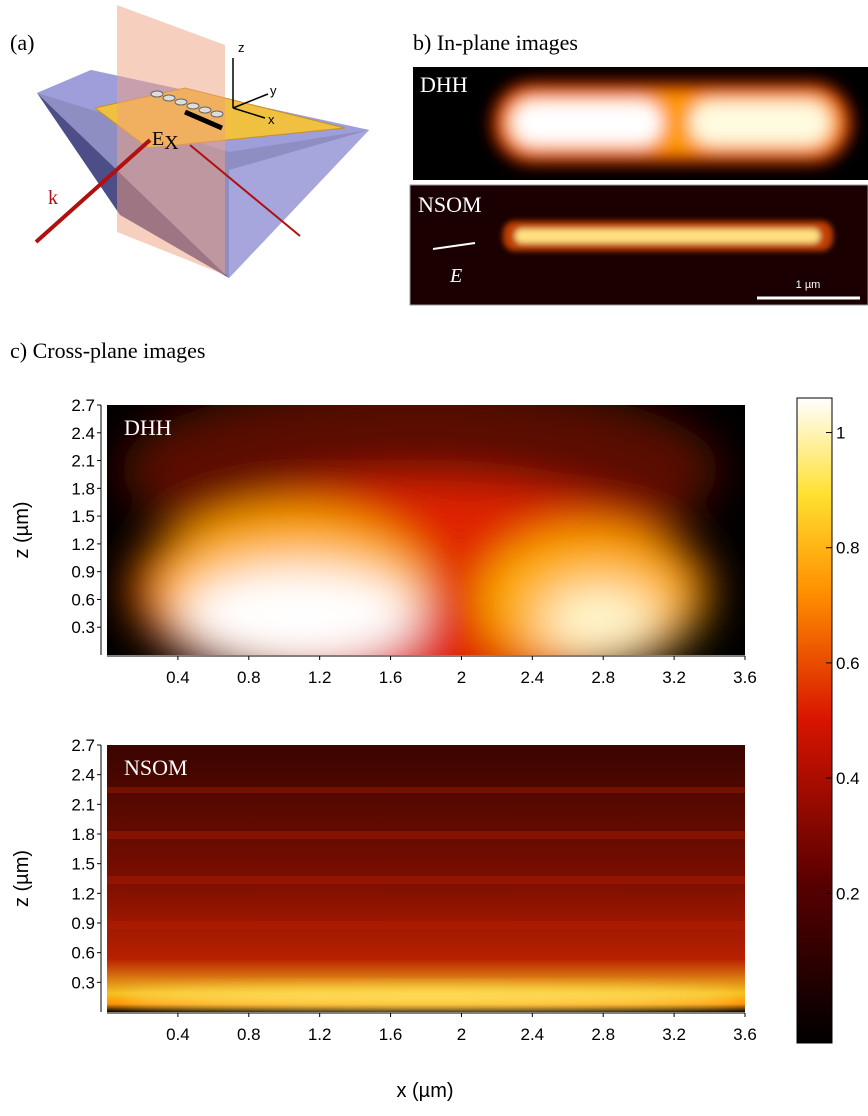 The image size is (868, 1116). What do you see at coordinates (848, 663) in the screenshot?
I see `colorbar-tick-label: 0.6` at bounding box center [848, 663].